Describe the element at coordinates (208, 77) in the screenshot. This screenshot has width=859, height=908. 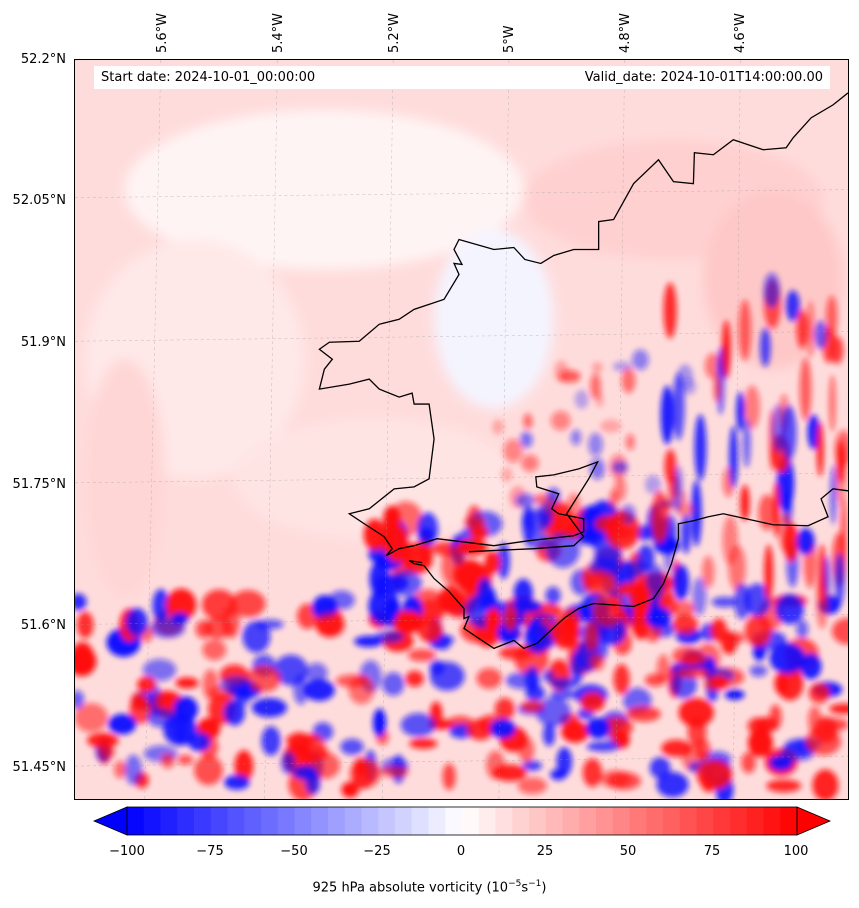
I see `start-date-label: Start date: 2024-10-01_00:00:00` at that location.